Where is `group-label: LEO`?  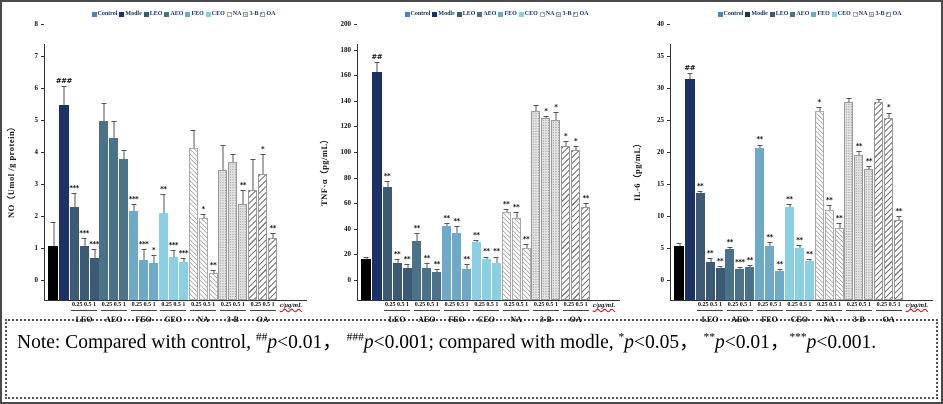 group-label: LEO is located at coordinates (397, 319).